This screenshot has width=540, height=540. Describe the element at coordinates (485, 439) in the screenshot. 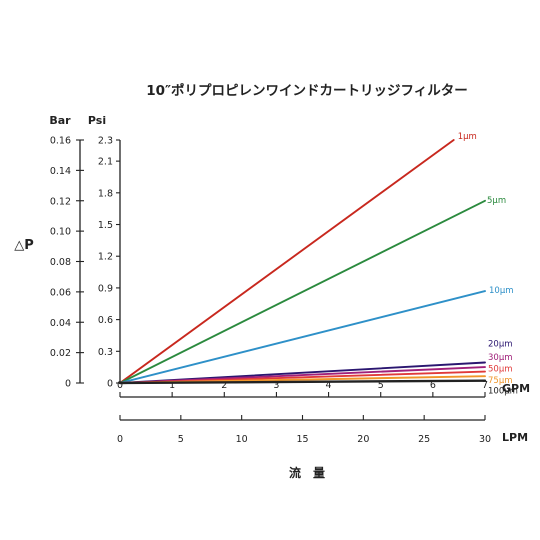

I see `lpm-axis-tick-label: 30` at that location.